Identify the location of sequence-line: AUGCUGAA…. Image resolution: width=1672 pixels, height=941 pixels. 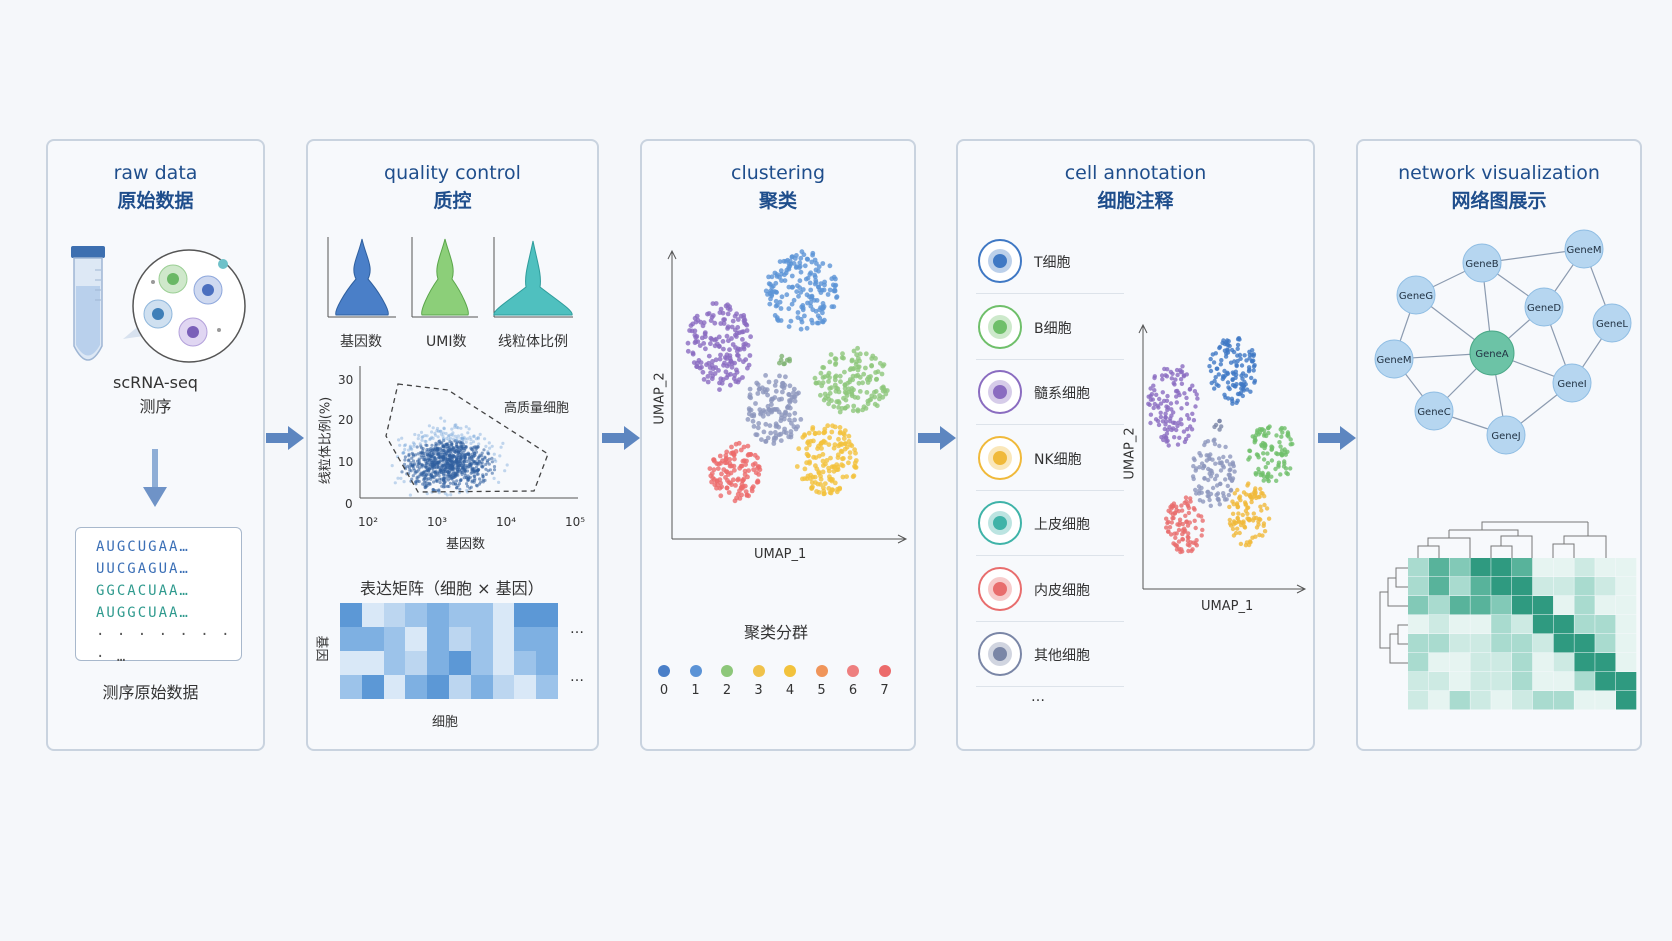
(143, 547).